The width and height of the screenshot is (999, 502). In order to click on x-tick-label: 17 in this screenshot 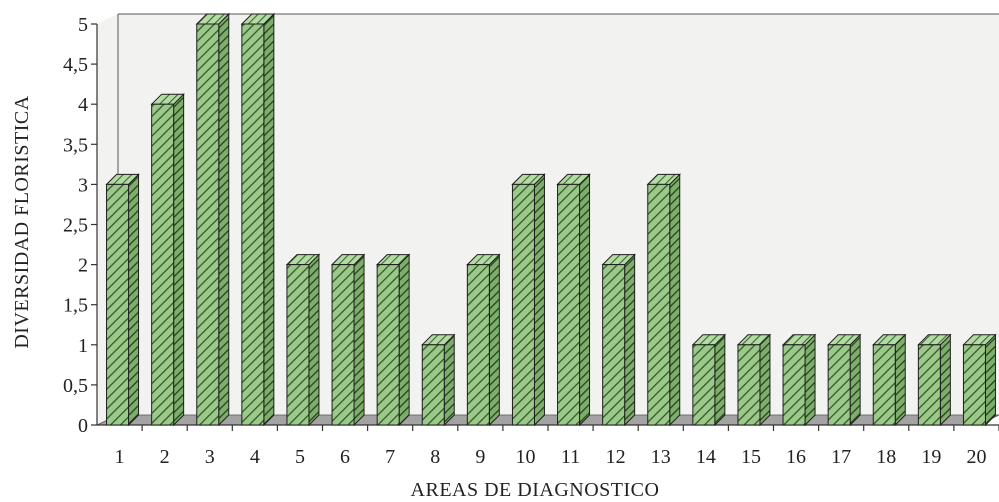, I will do `click(841, 457)`.